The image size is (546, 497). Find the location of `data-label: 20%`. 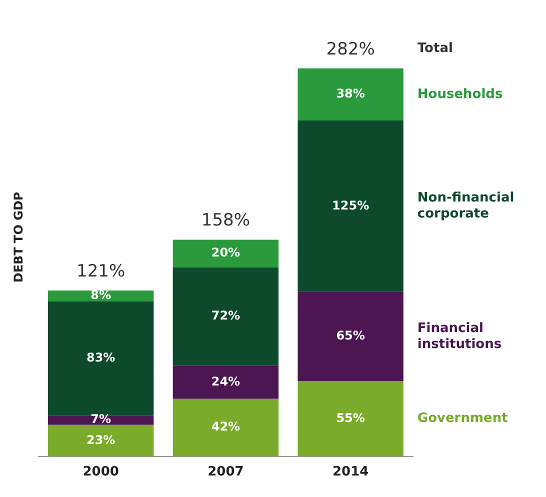

data-label: 20% is located at coordinates (225, 253).